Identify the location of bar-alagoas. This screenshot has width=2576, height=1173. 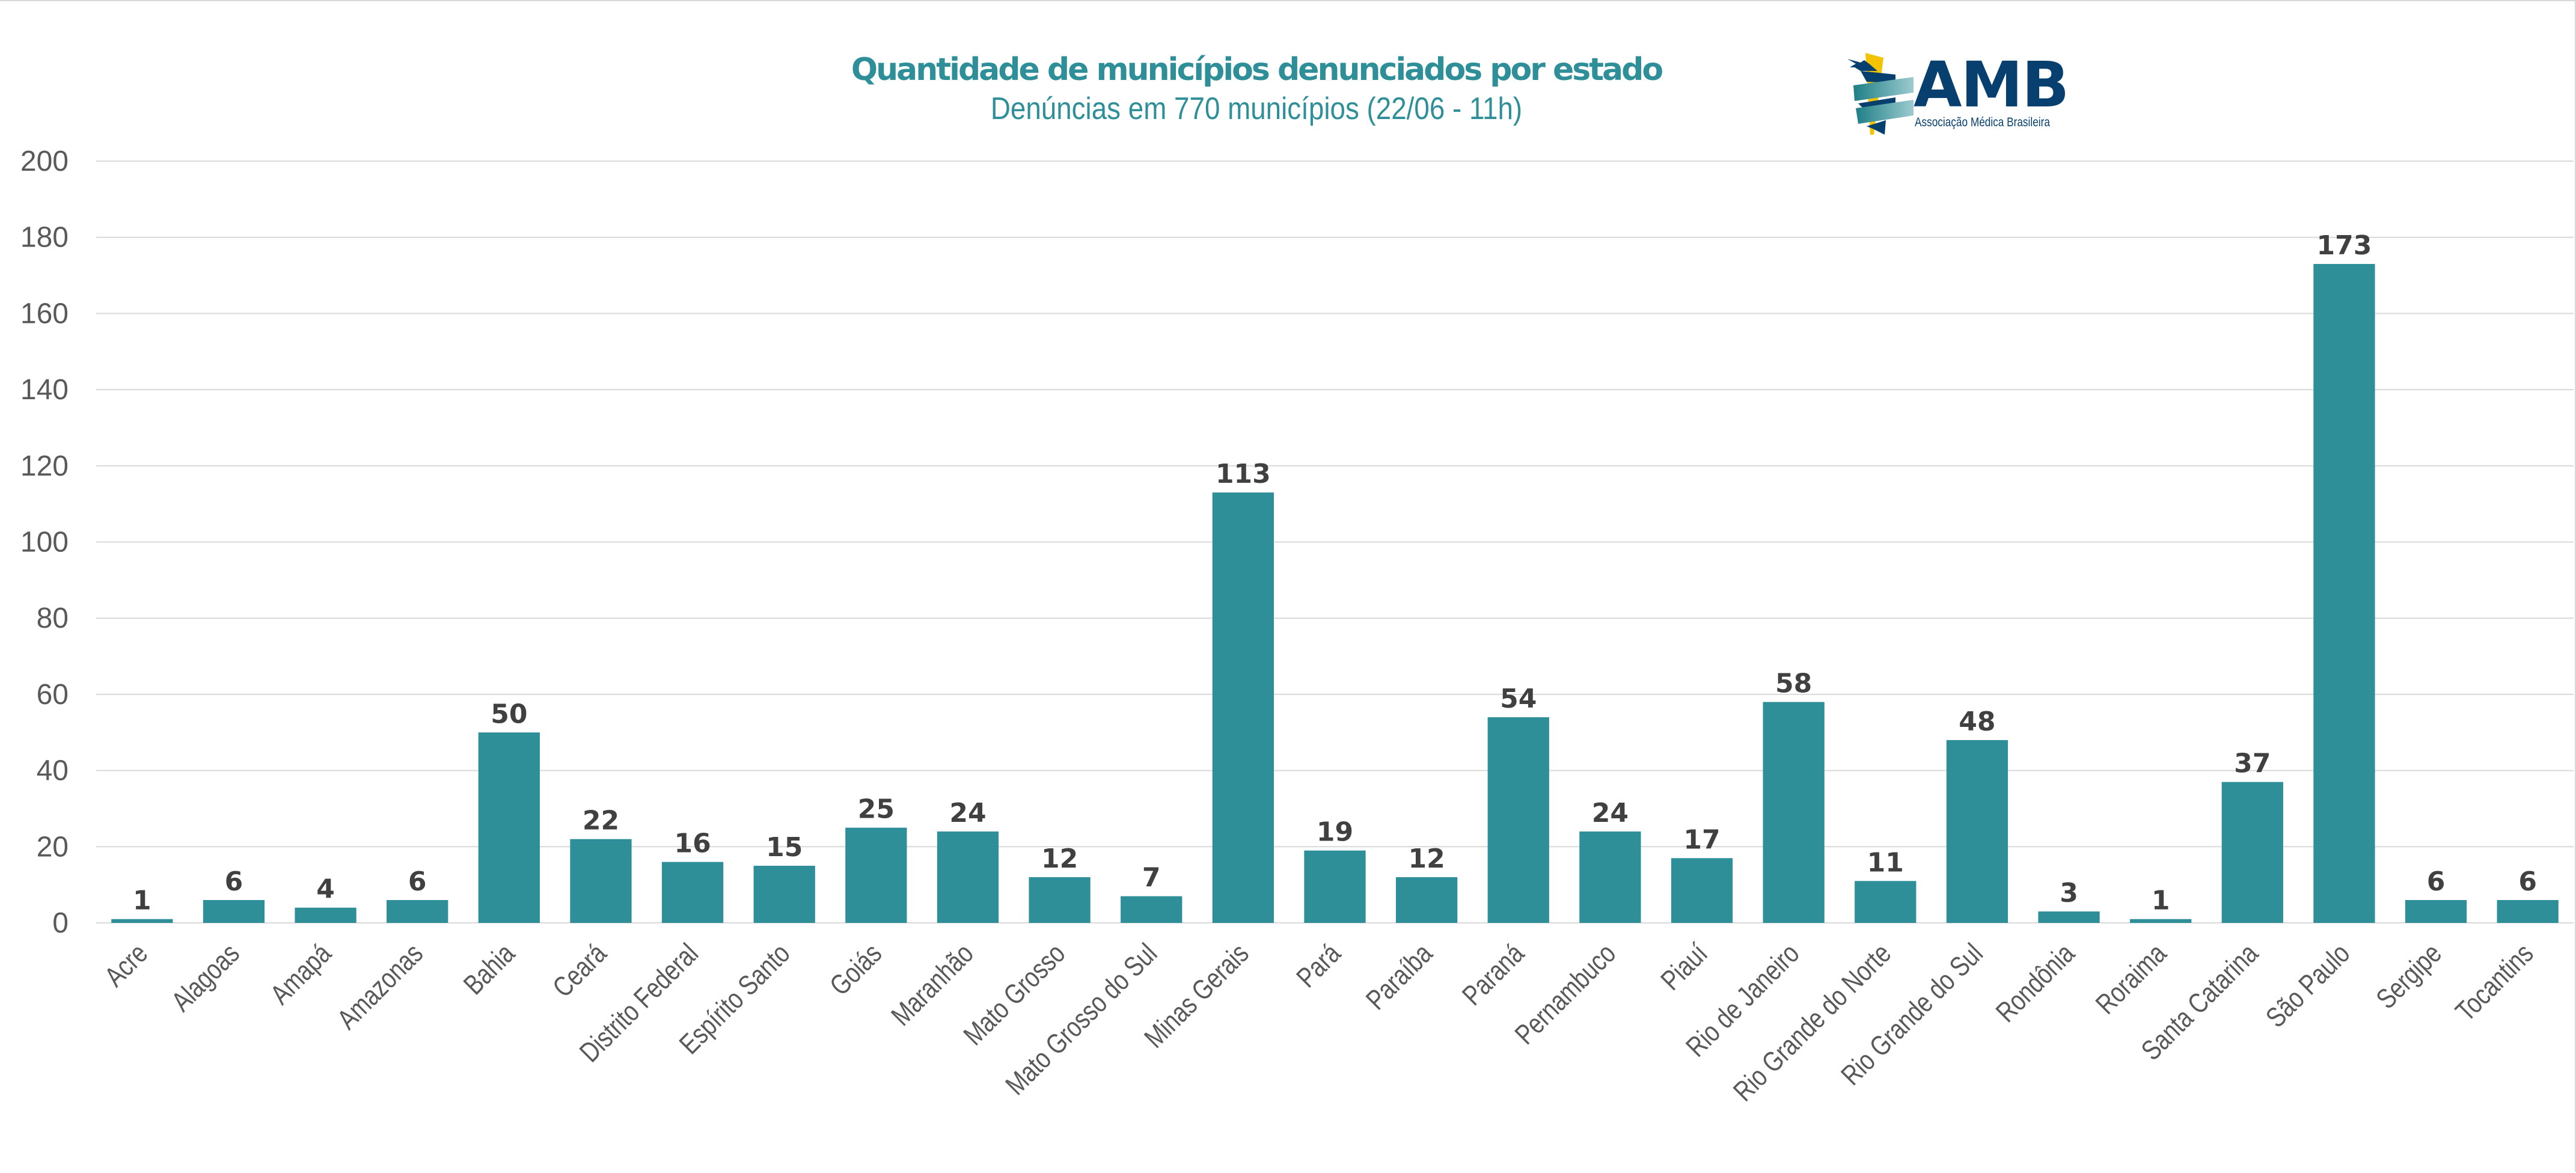
(234, 911).